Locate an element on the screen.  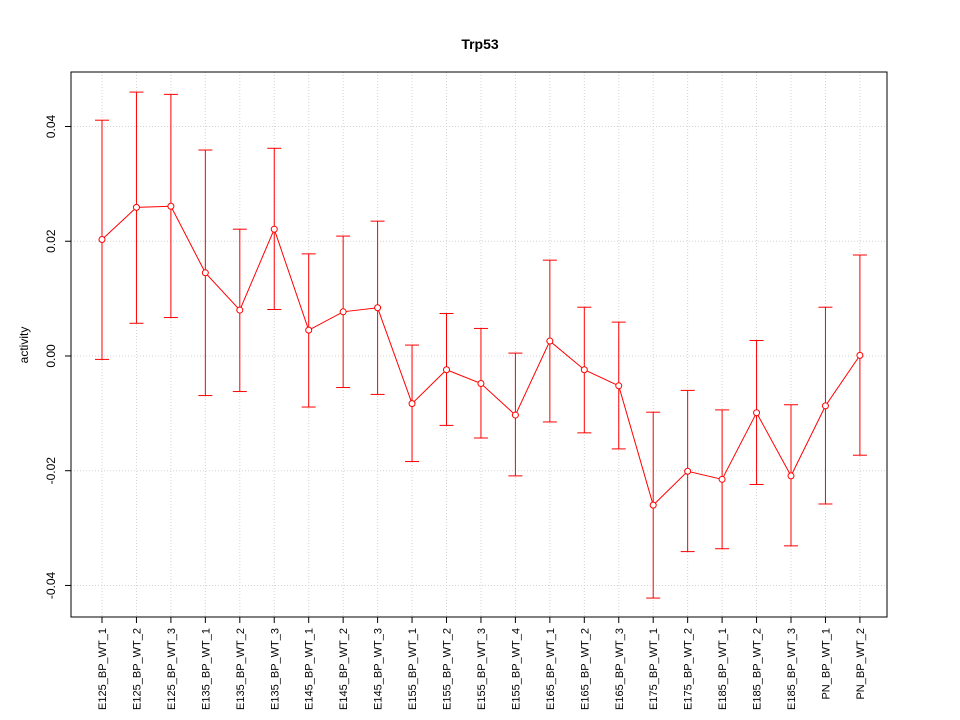
x-tick-label: E185_BP_WT_1 is located at coordinates (723, 669).